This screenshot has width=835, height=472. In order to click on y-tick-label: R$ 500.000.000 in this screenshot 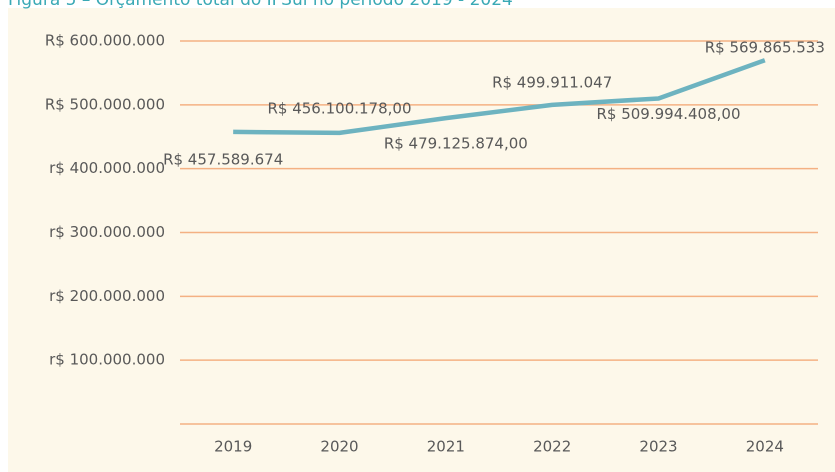, I will do `click(105, 104)`.